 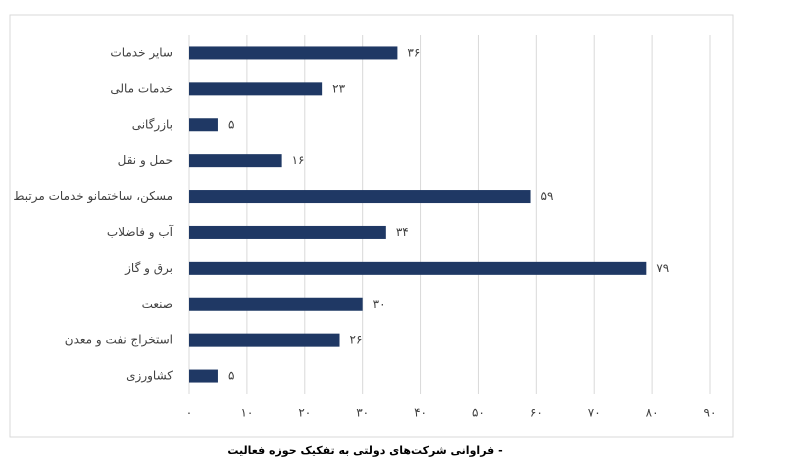 What do you see at coordinates (338, 88) in the screenshot?
I see `data-label: ۲۳` at bounding box center [338, 88].